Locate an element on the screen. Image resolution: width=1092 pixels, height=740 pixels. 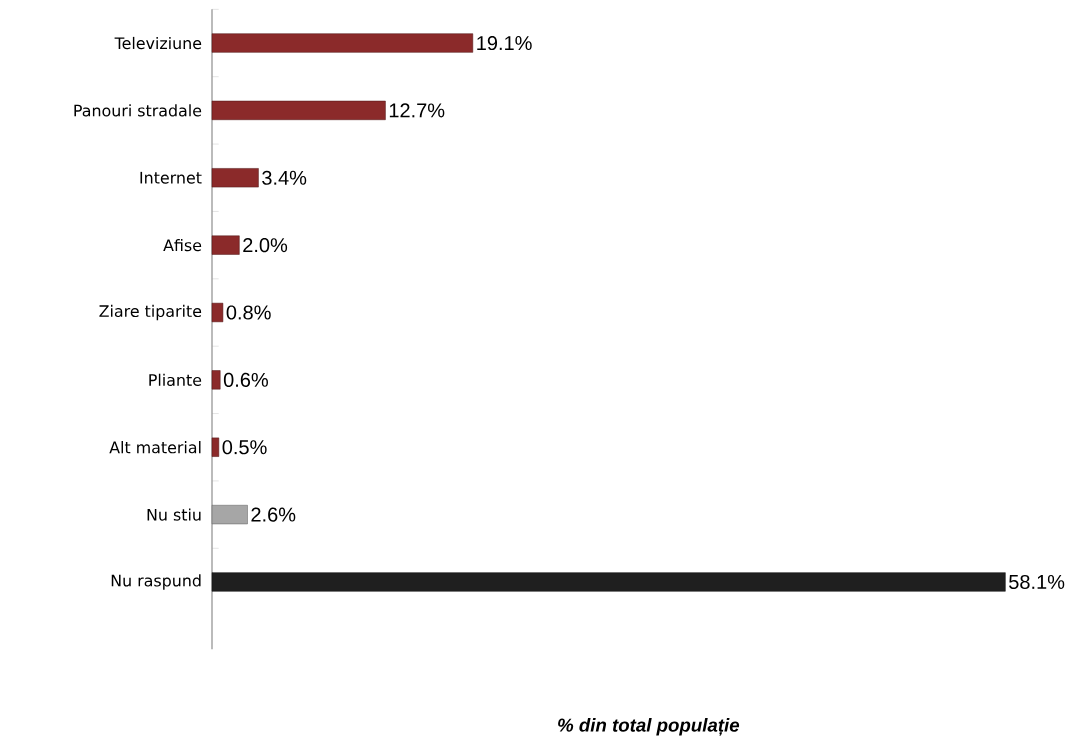
y-tick-label: Panouri stradale is located at coordinates (138, 110).